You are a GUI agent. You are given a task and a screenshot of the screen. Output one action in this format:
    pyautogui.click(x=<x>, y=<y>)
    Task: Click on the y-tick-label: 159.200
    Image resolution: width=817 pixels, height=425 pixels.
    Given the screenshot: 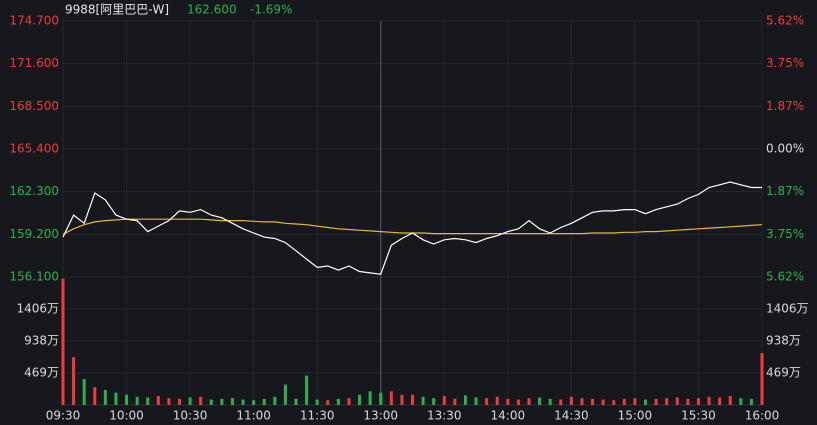 What is the action you would take?
    pyautogui.click(x=34, y=234)
    